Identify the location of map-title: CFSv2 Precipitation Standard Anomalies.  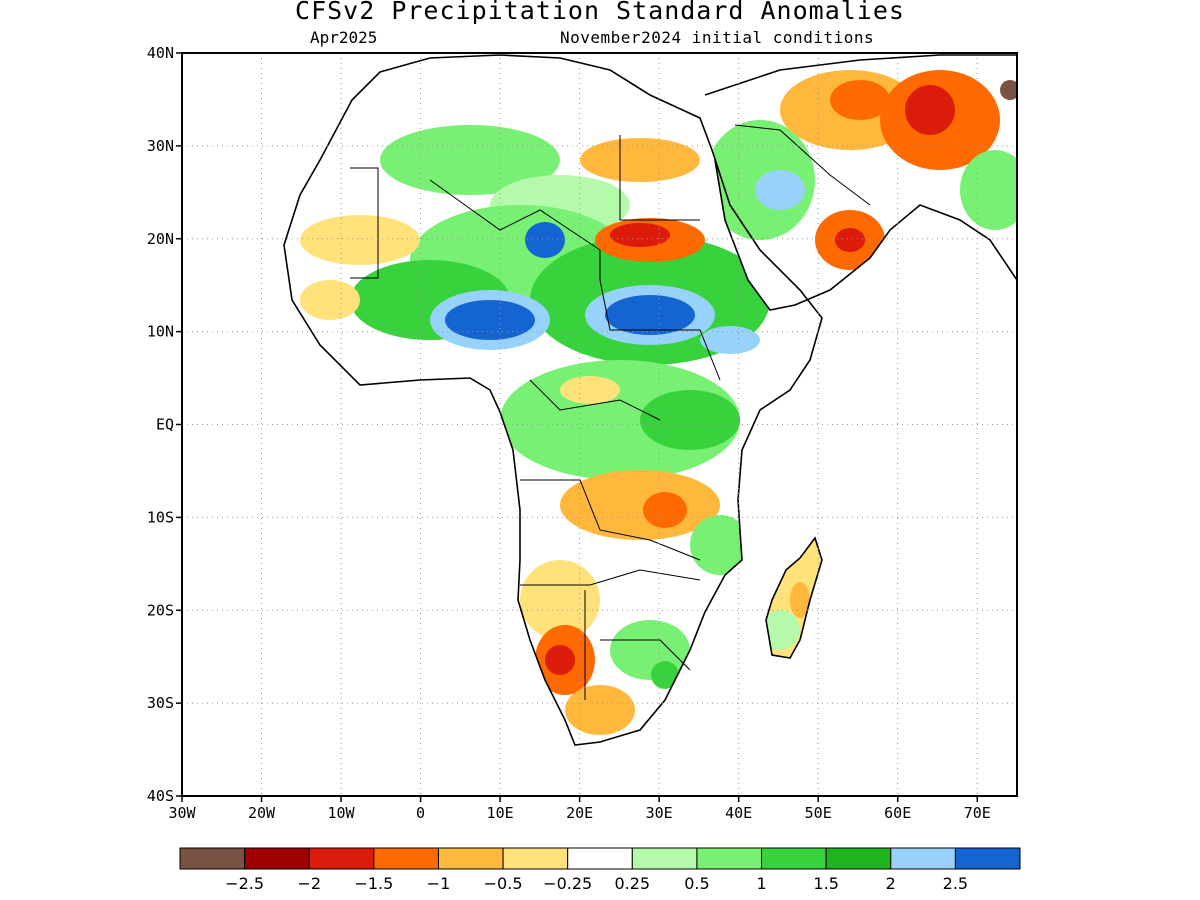
(600, 12).